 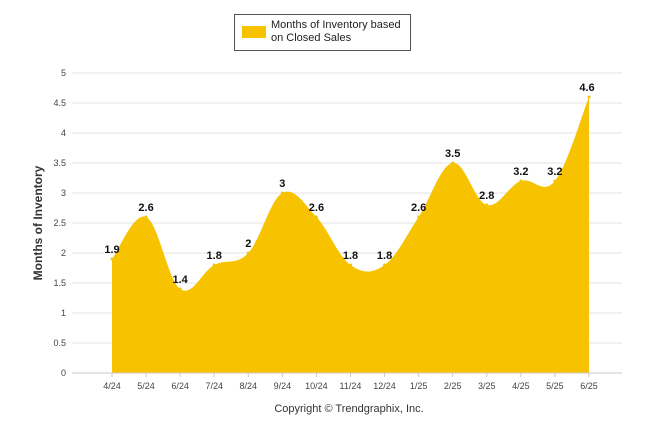 I want to click on y-tick-label: 2.5, so click(x=59, y=223).